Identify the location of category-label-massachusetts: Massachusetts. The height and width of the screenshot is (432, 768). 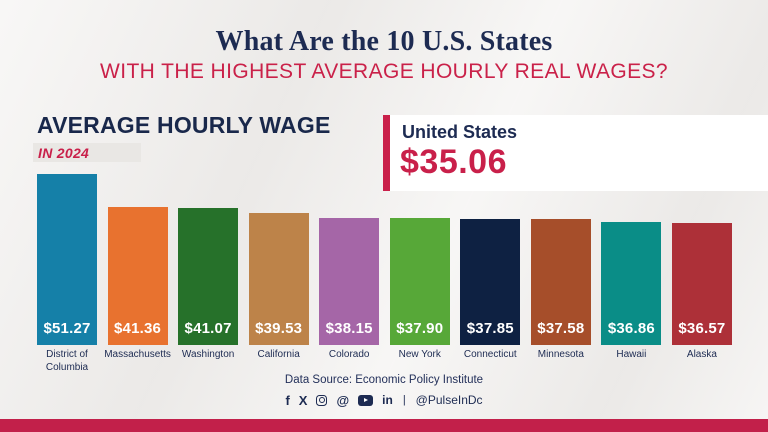
(137, 354).